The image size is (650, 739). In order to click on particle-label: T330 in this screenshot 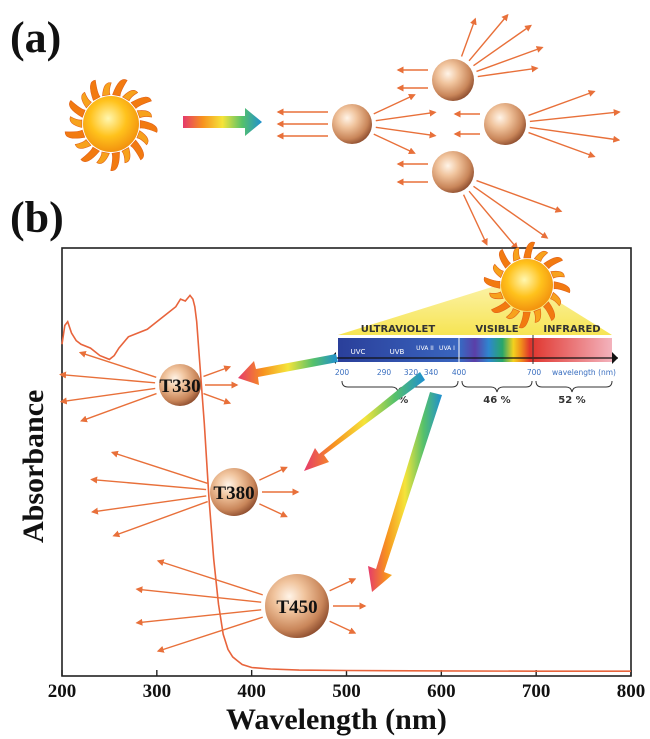, I will do `click(179, 386)`.